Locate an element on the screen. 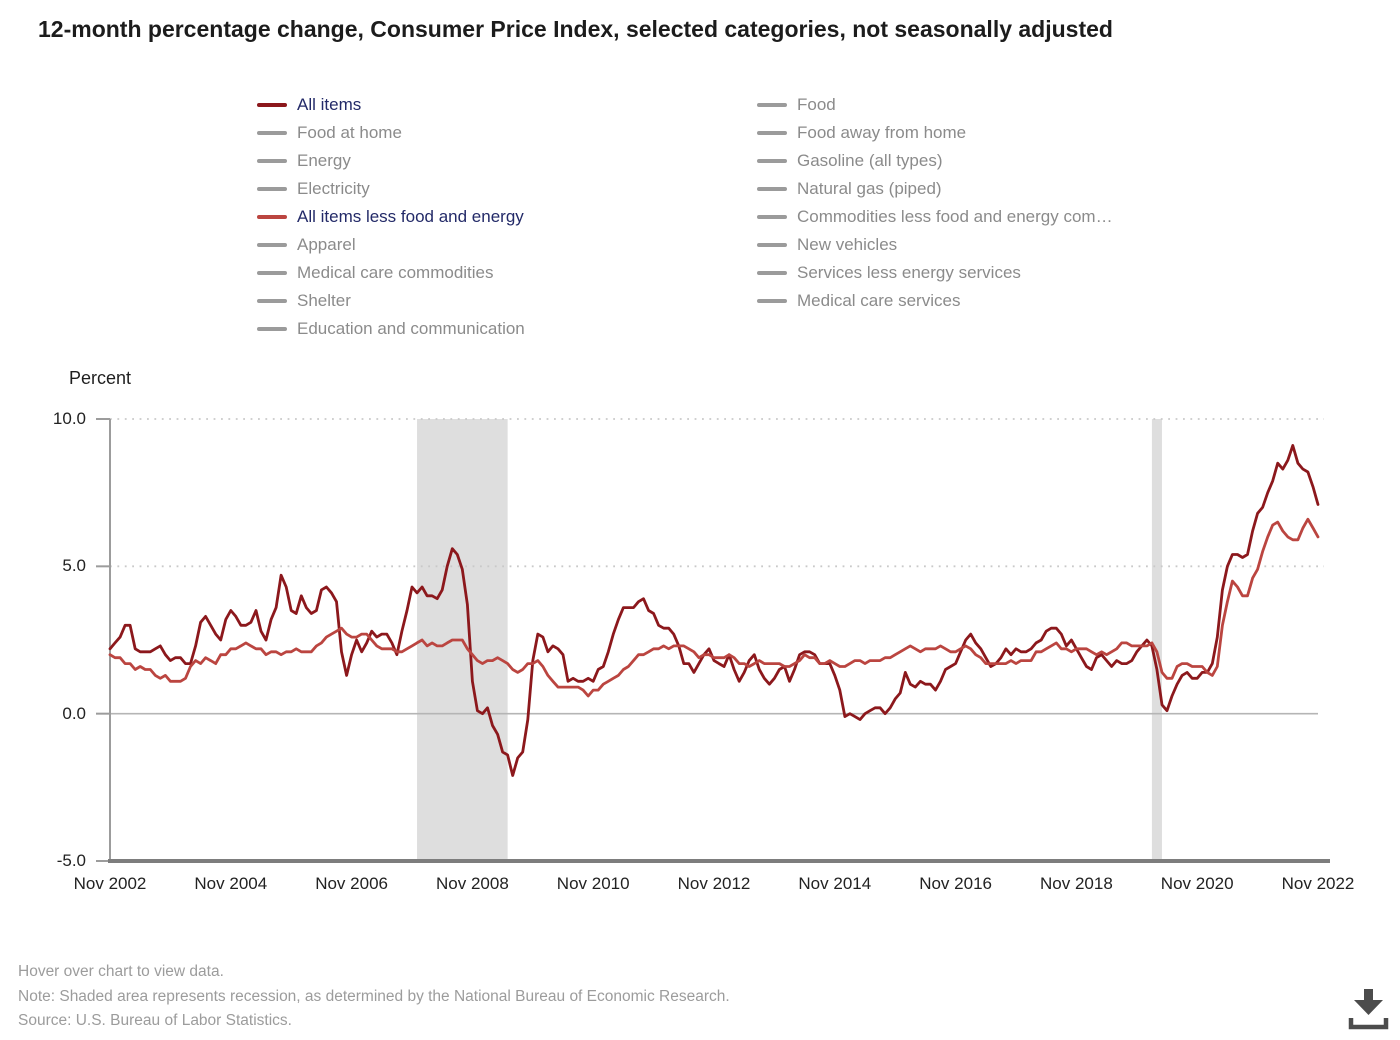  y-tick-label: -5.0 is located at coordinates (71, 860).